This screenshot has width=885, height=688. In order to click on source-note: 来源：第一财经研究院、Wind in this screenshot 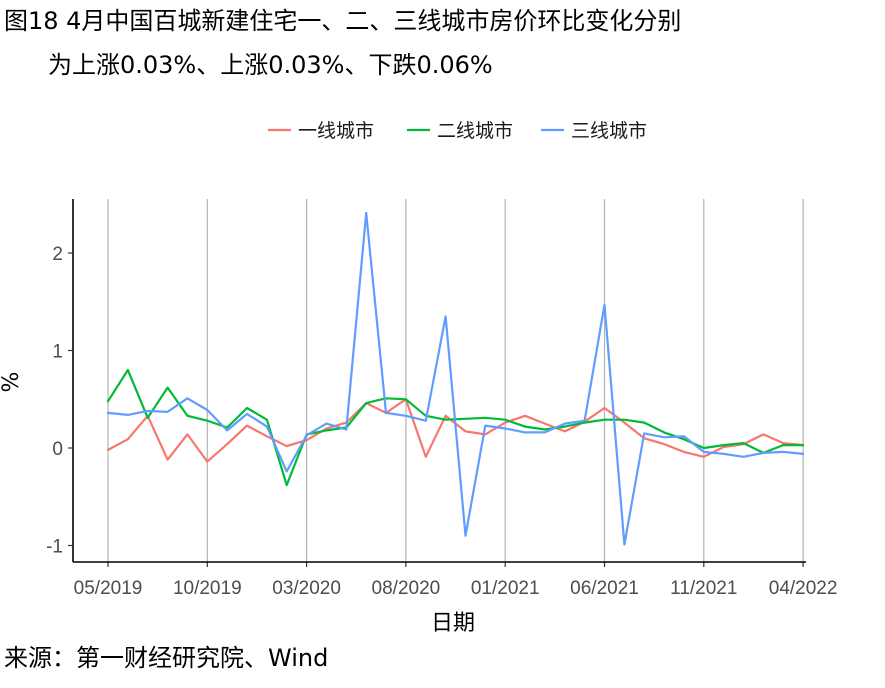, I will do `click(166, 658)`.